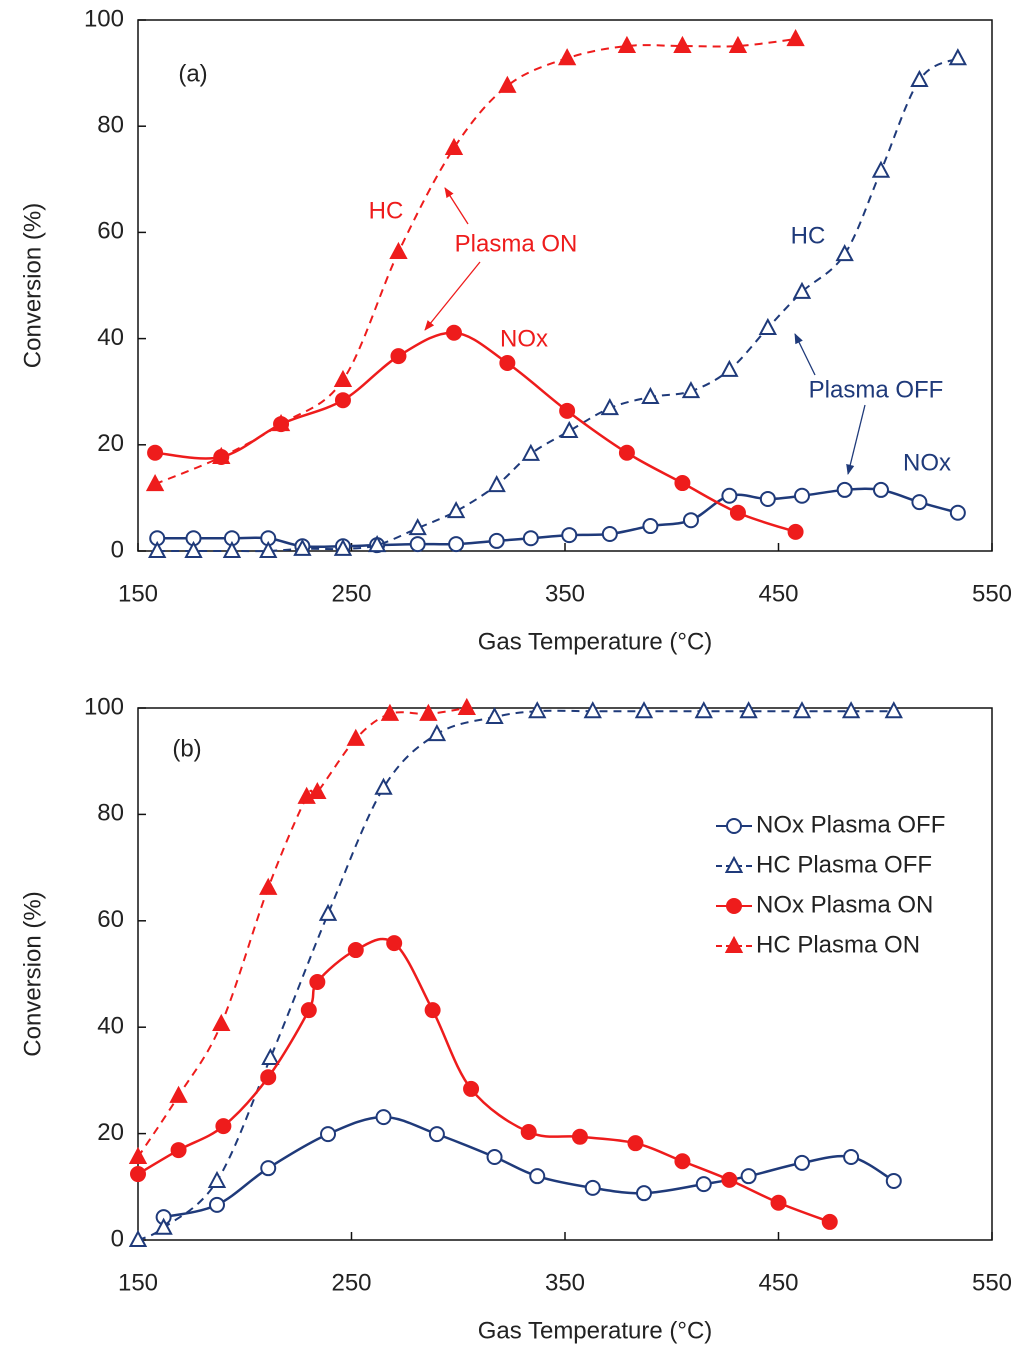 This screenshot has width=1025, height=1358. What do you see at coordinates (138, 593) in the screenshot?
I see `x-tick-label: 150` at bounding box center [138, 593].